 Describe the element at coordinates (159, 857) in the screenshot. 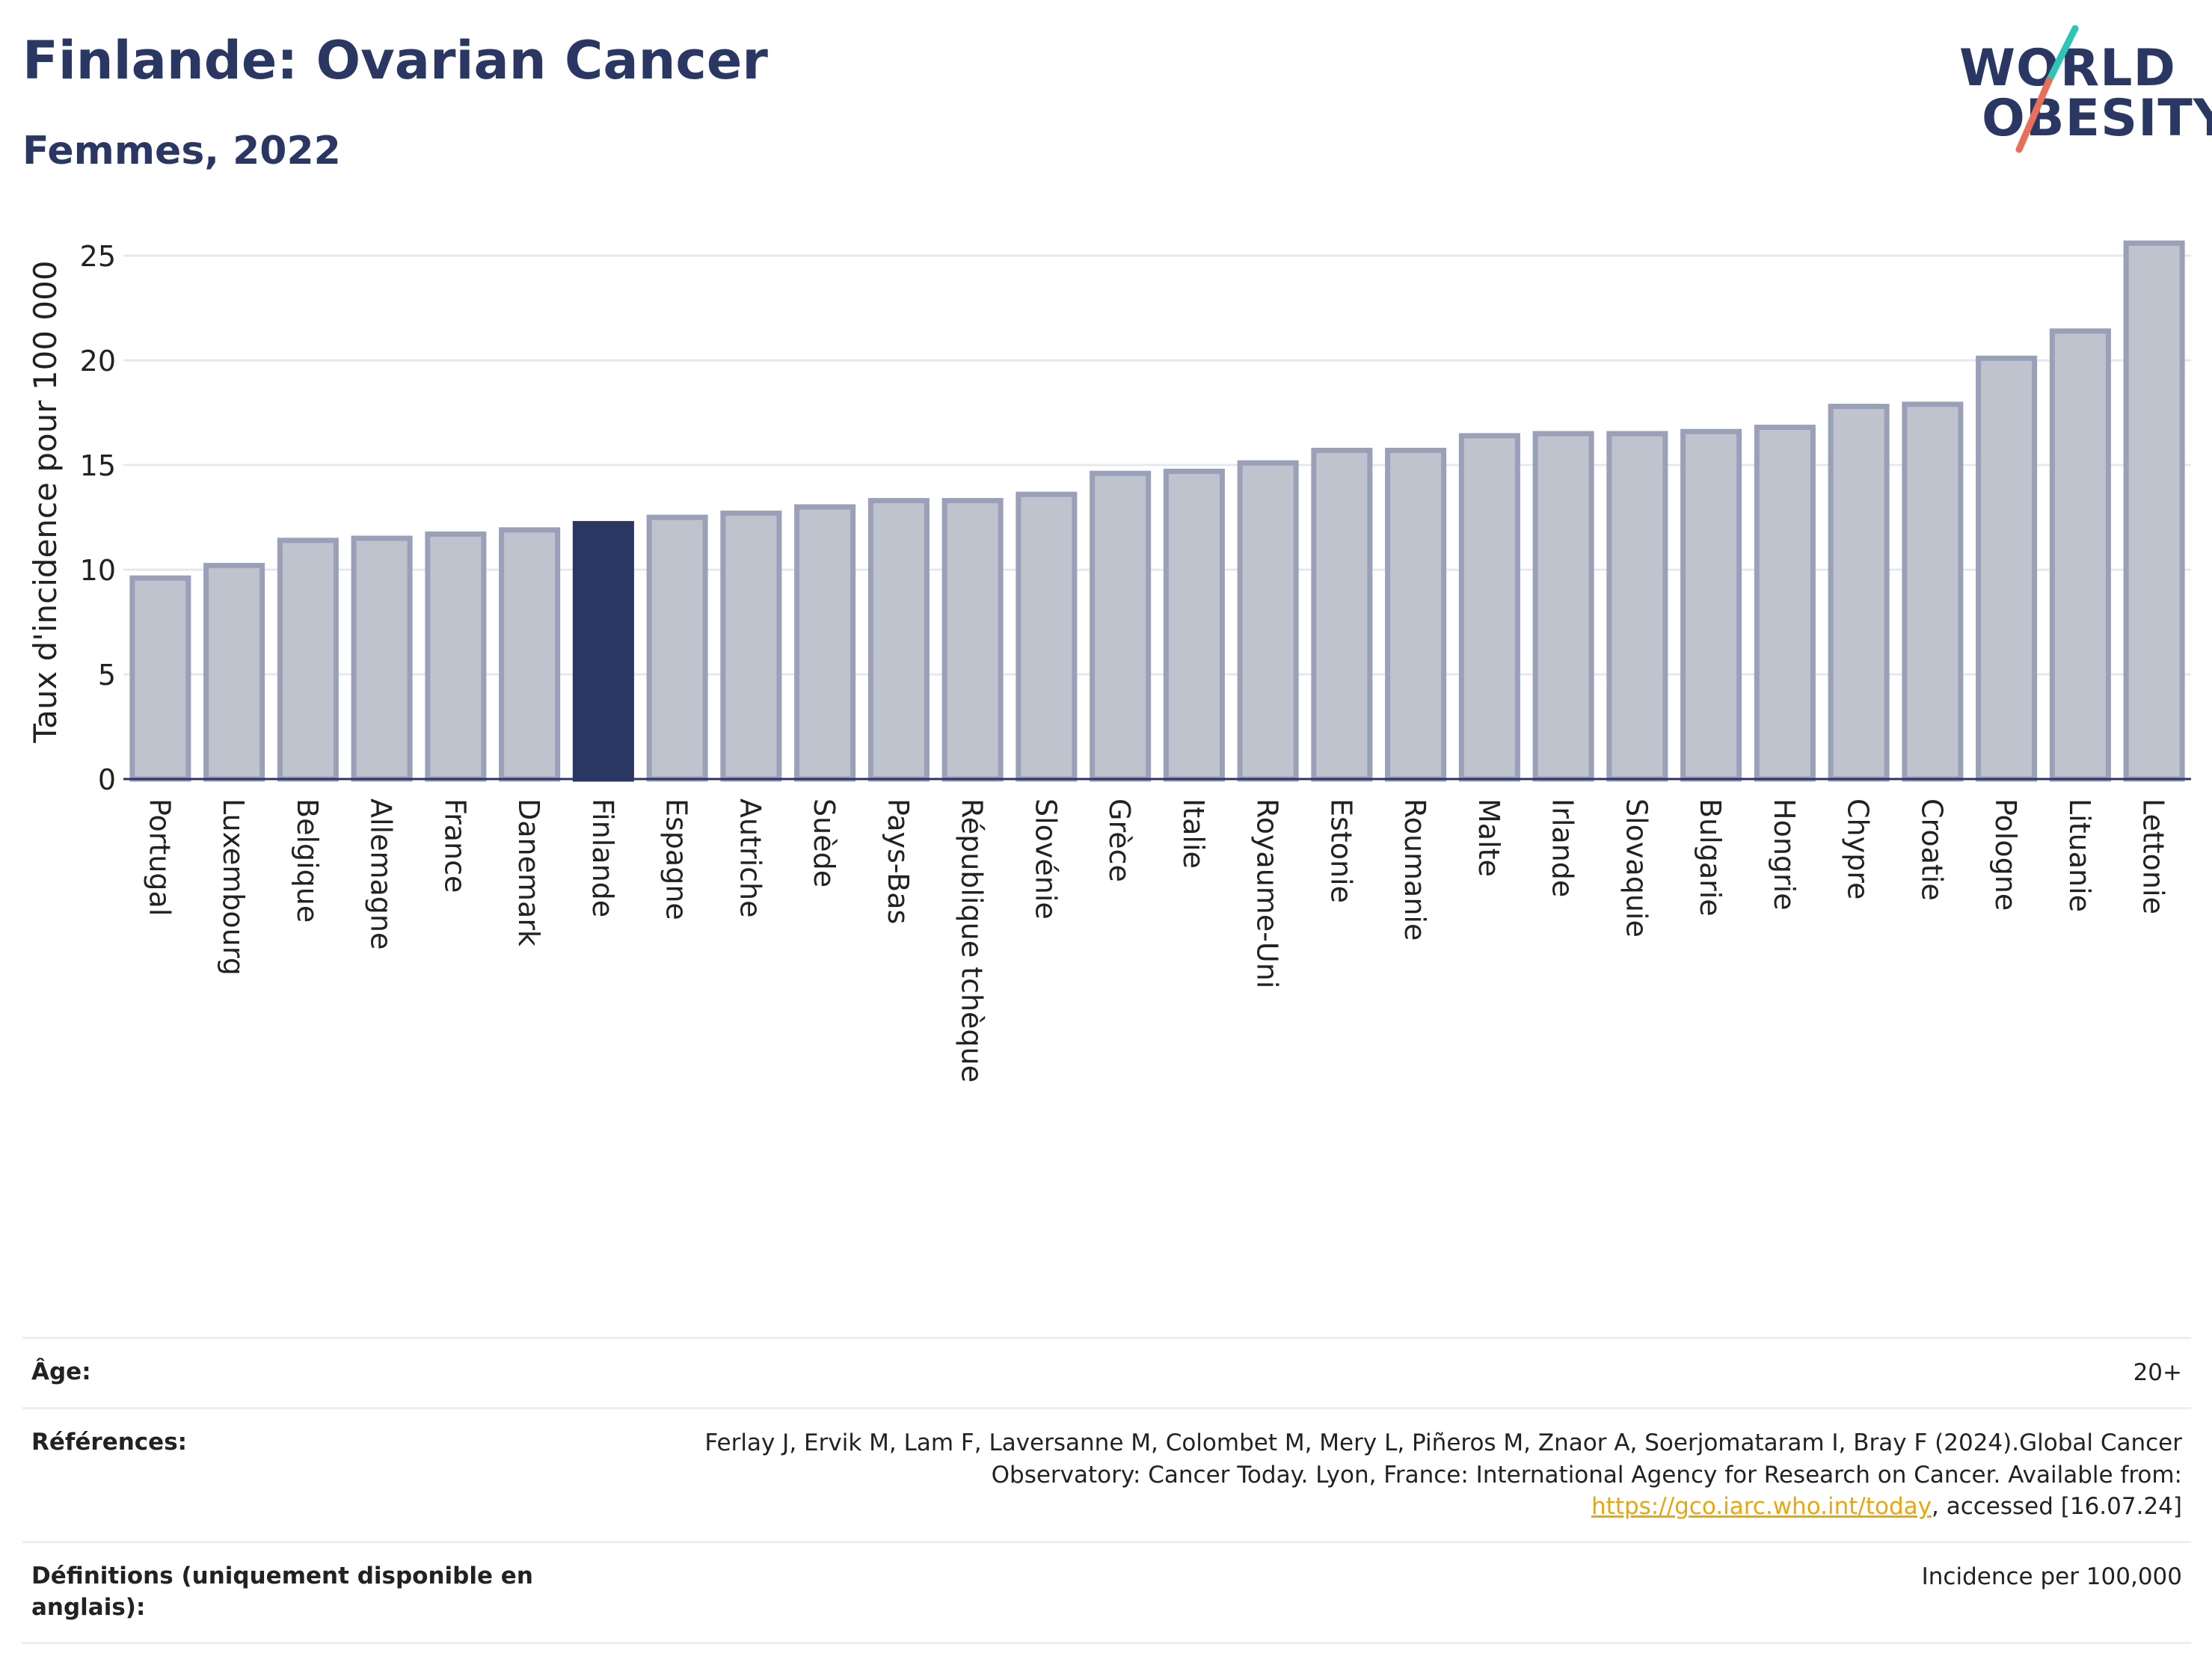

I see `x-tick-label: Portugal` at that location.